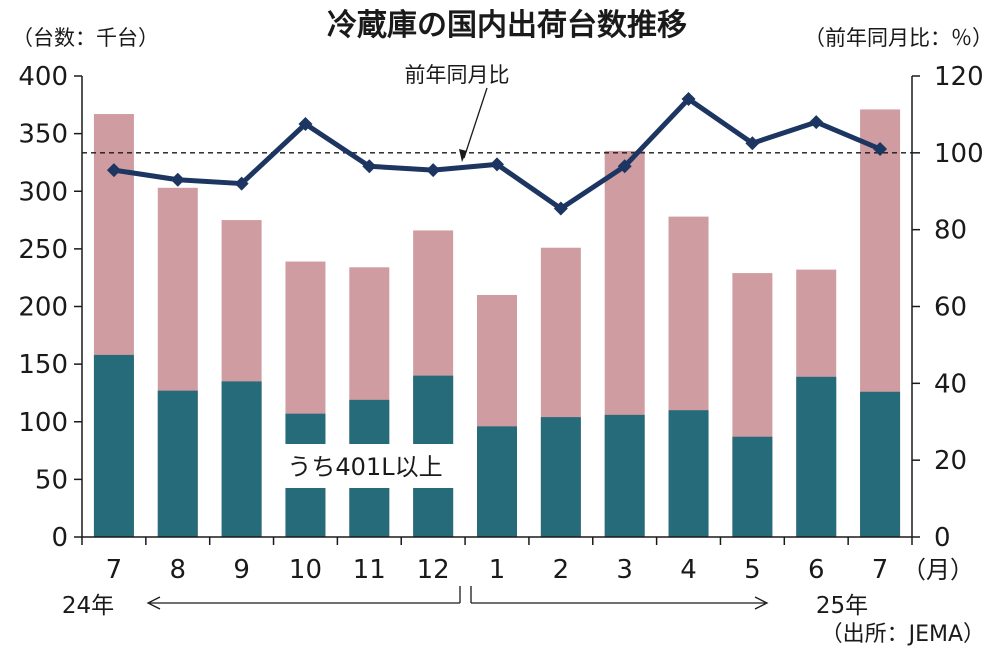 This screenshot has width=1000, height=646. Describe the element at coordinates (959, 154) in the screenshot. I see `right-tick-label: 100` at that location.